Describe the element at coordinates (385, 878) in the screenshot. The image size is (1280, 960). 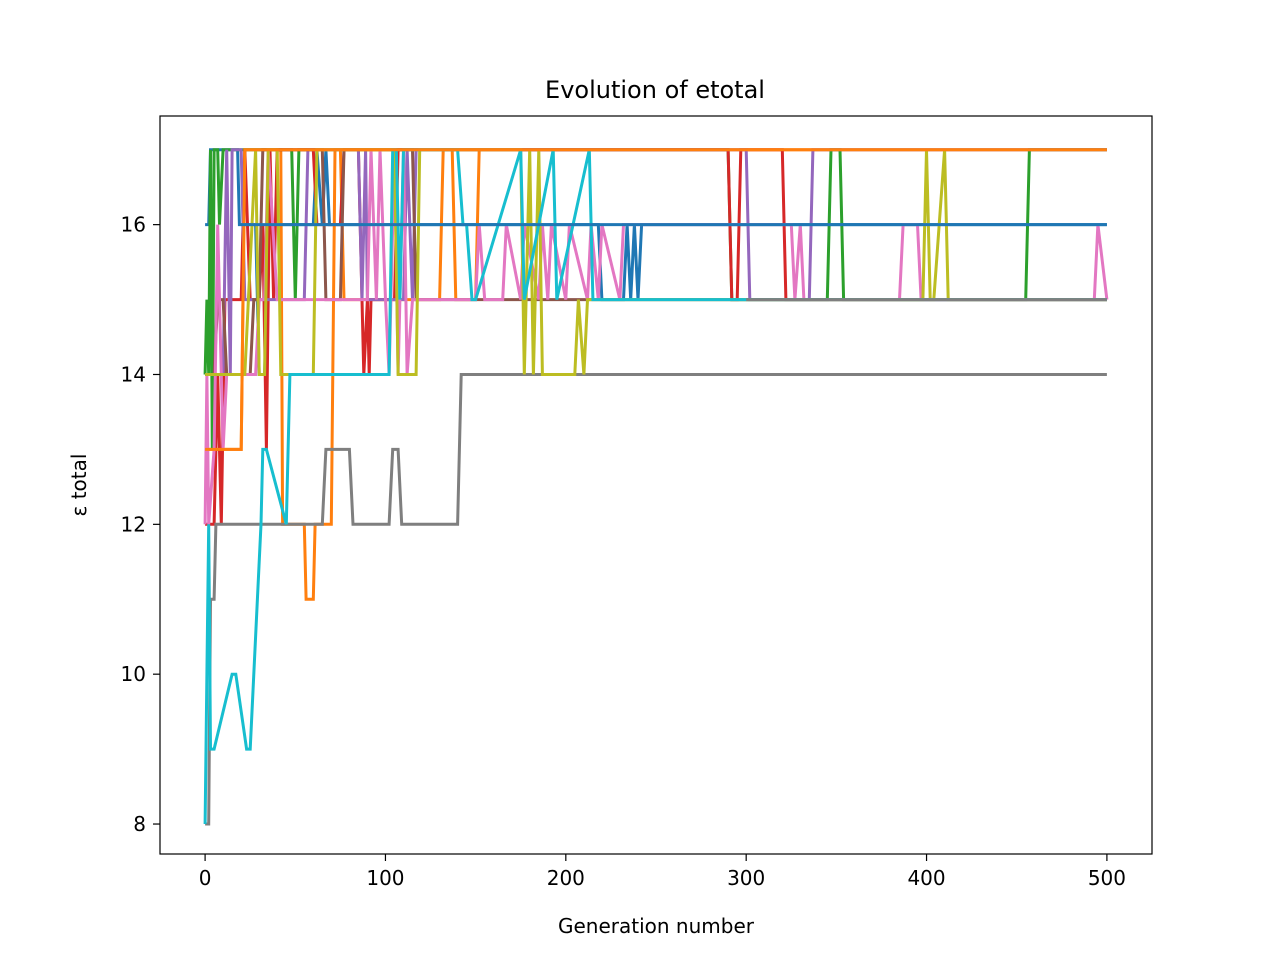
I see `x-tick-label: 100` at that location.